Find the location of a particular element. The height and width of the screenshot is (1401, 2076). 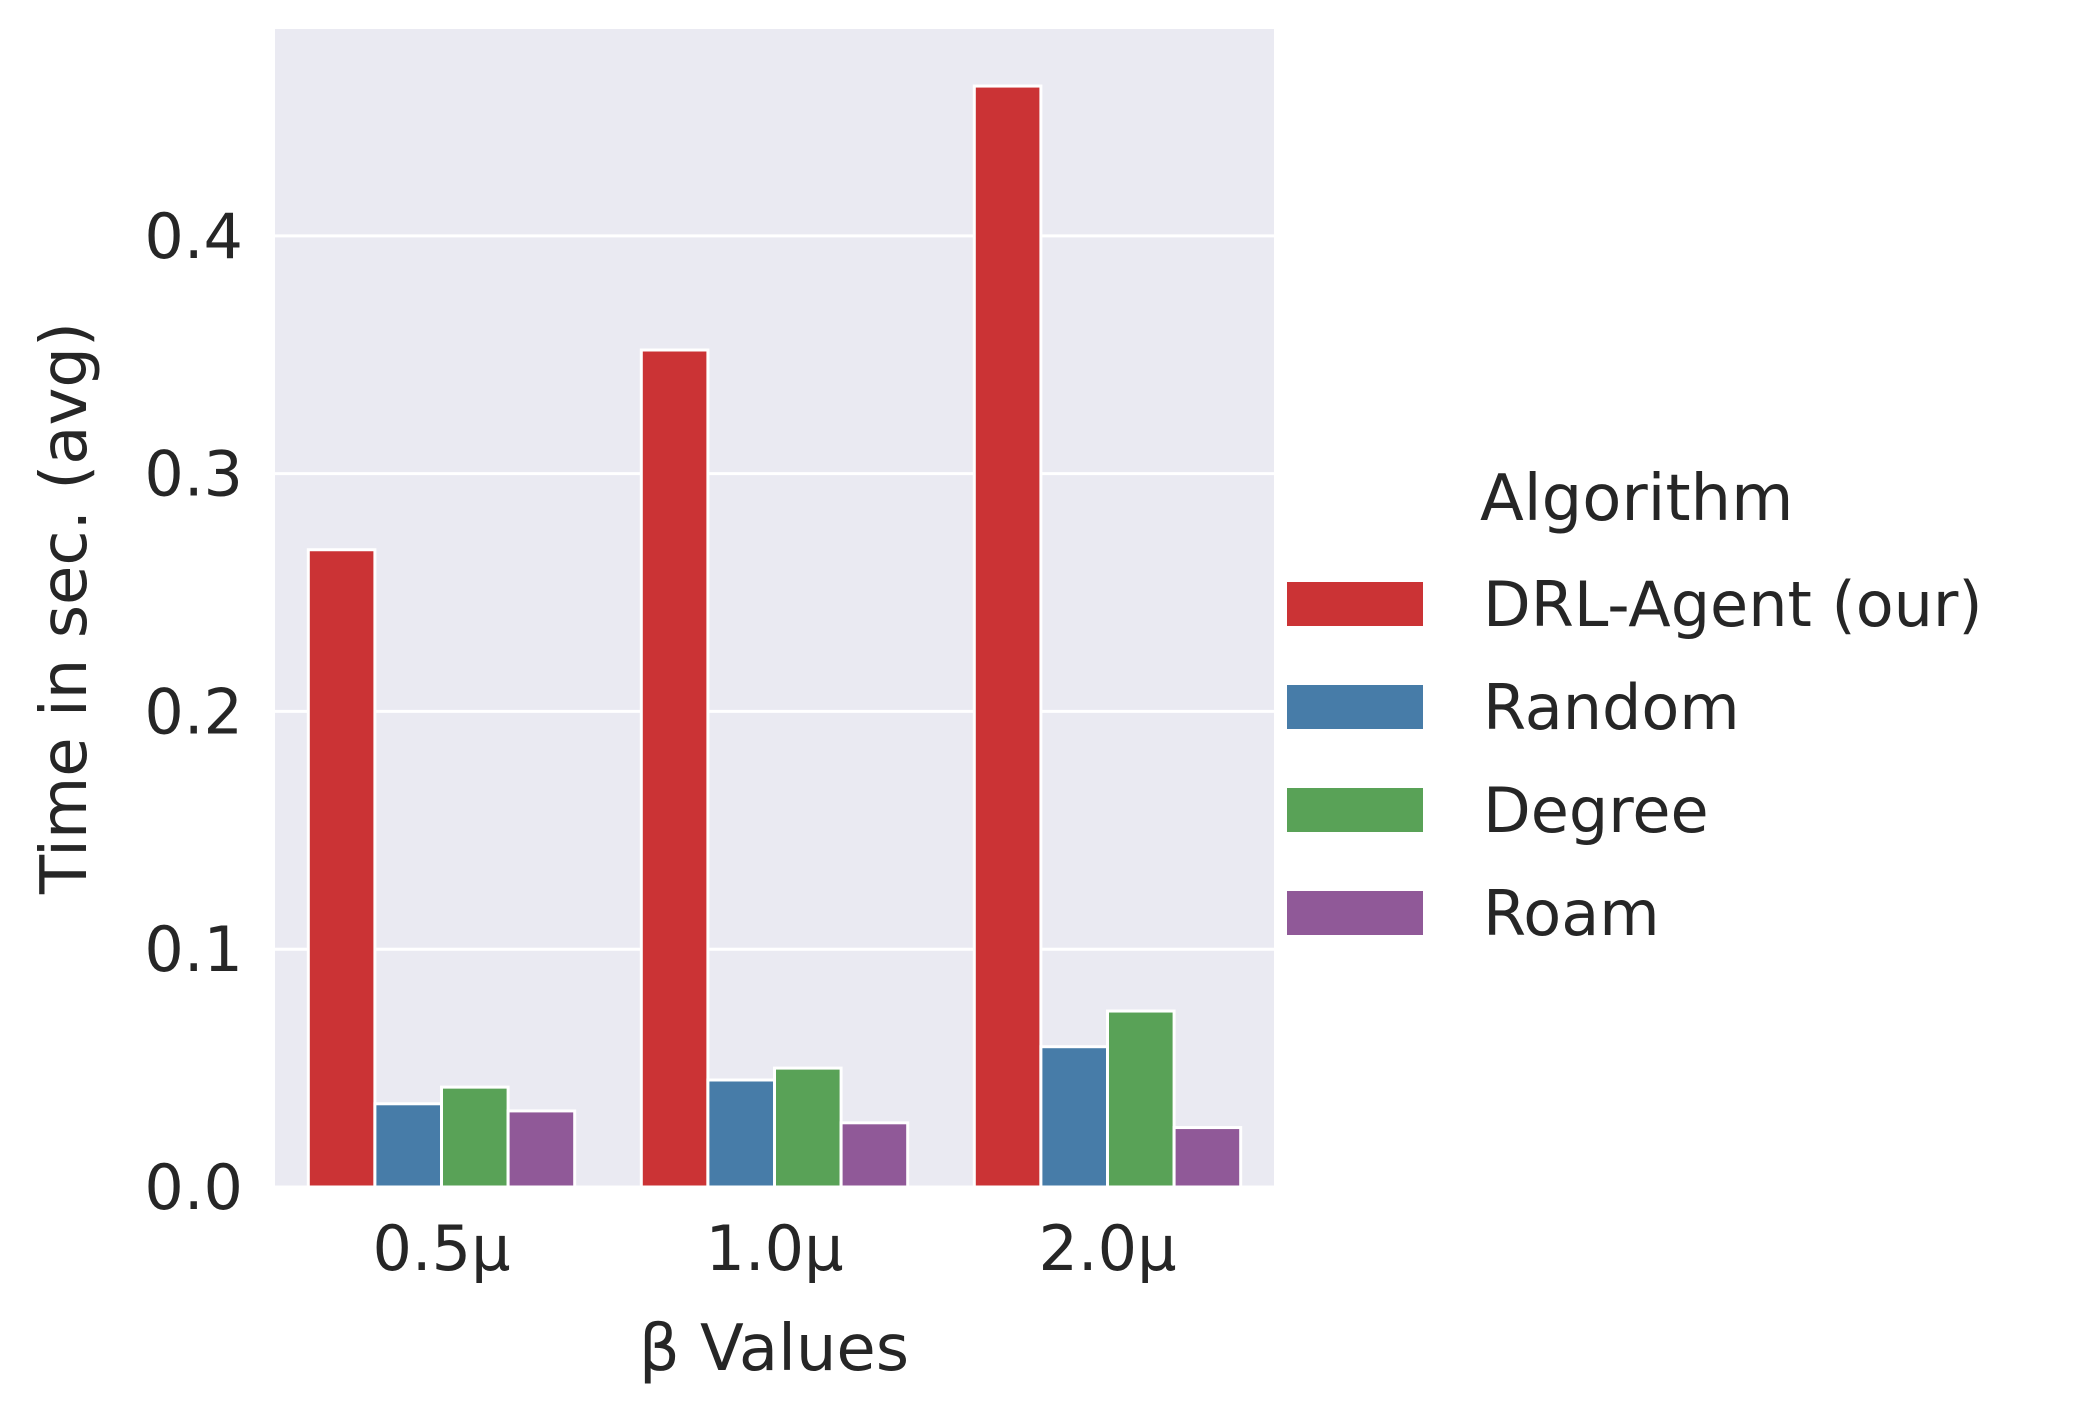

legend-label: Roam is located at coordinates (1571, 913).